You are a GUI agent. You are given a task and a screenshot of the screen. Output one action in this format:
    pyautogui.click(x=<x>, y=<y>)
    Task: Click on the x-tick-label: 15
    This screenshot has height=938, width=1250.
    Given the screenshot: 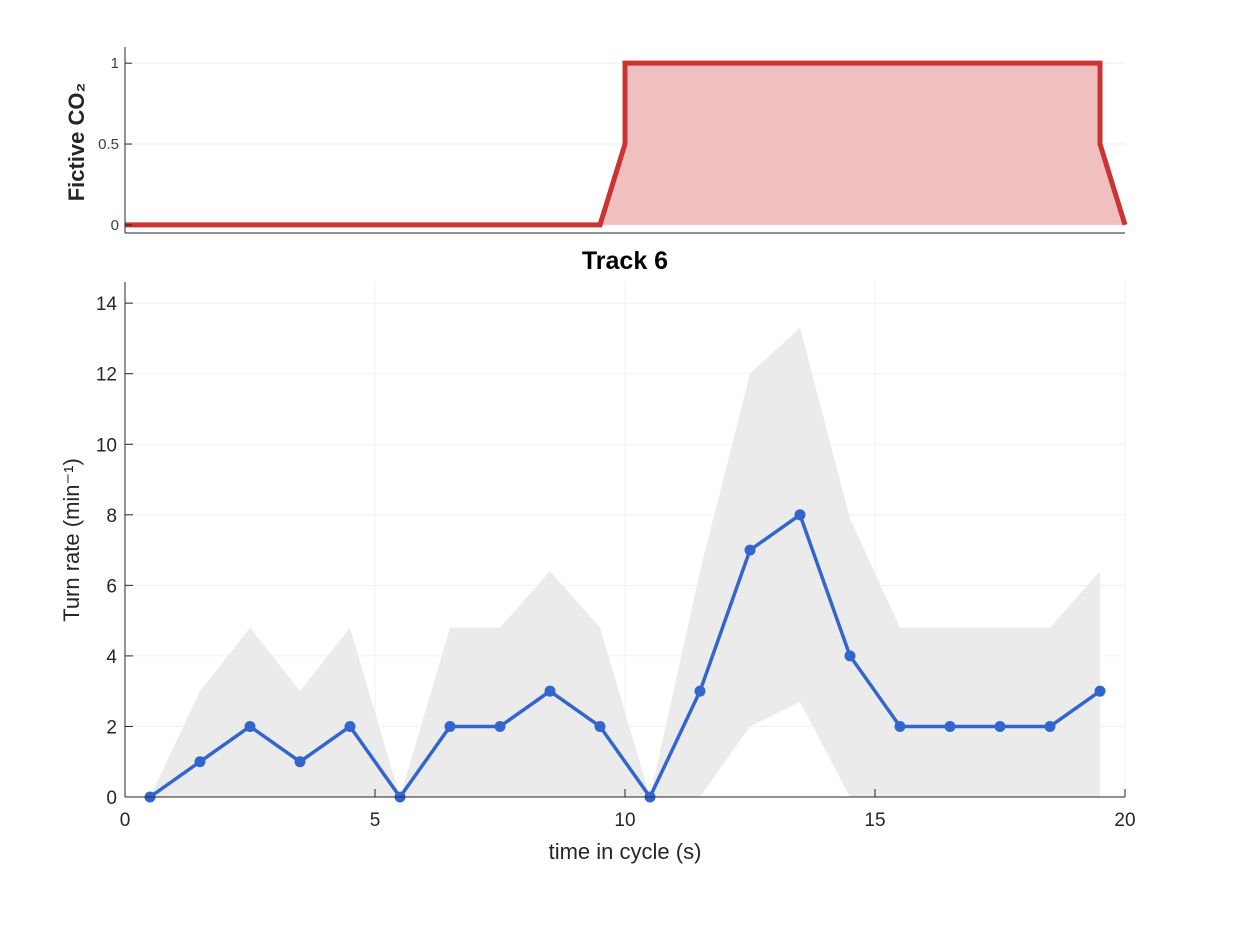 What is the action you would take?
    pyautogui.click(x=874, y=820)
    